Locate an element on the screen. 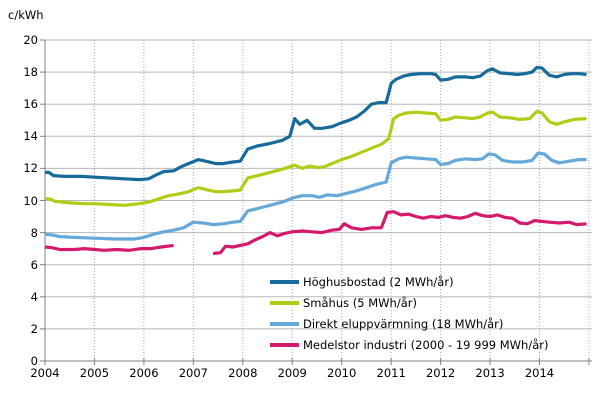 This screenshot has height=416, width=605. x-tick-label: 2011 is located at coordinates (391, 373).